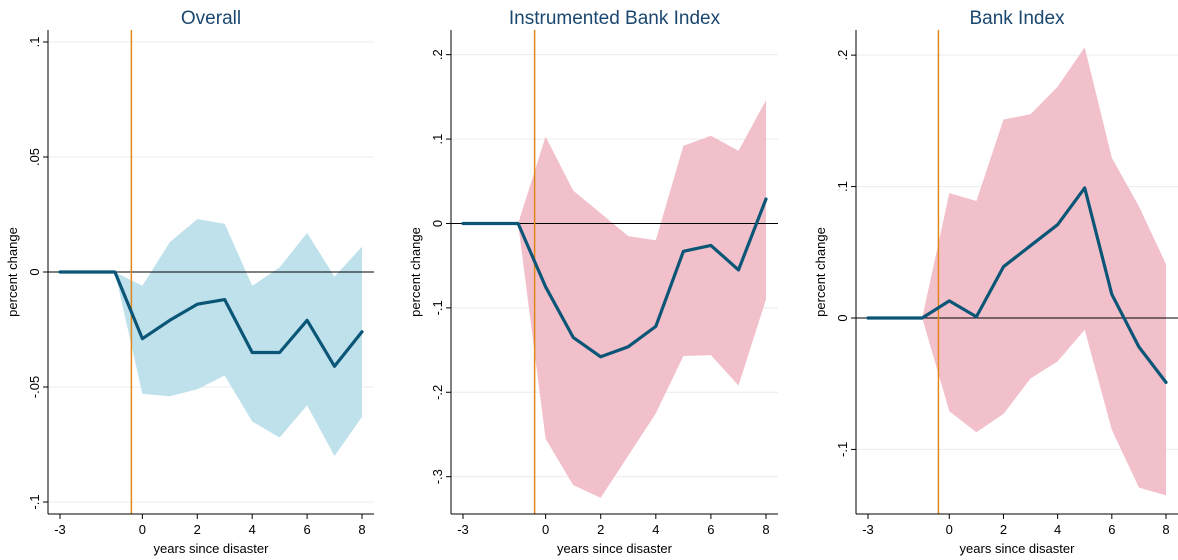 This screenshot has height=560, width=1178. I want to click on y-tick-label: -.05, so click(34, 387).